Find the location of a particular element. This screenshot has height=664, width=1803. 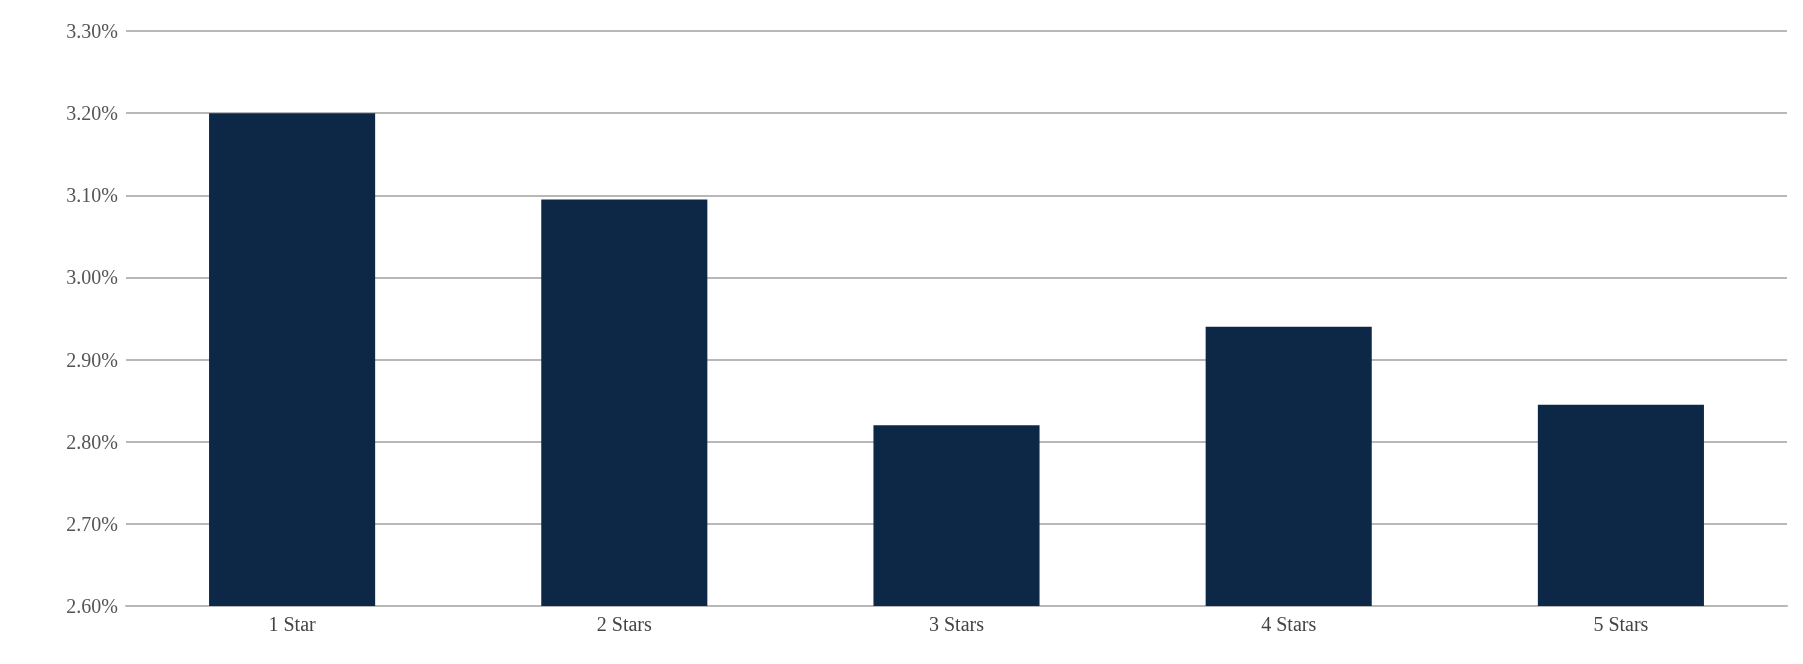

y-tick-label: 2.80% is located at coordinates (92, 441).